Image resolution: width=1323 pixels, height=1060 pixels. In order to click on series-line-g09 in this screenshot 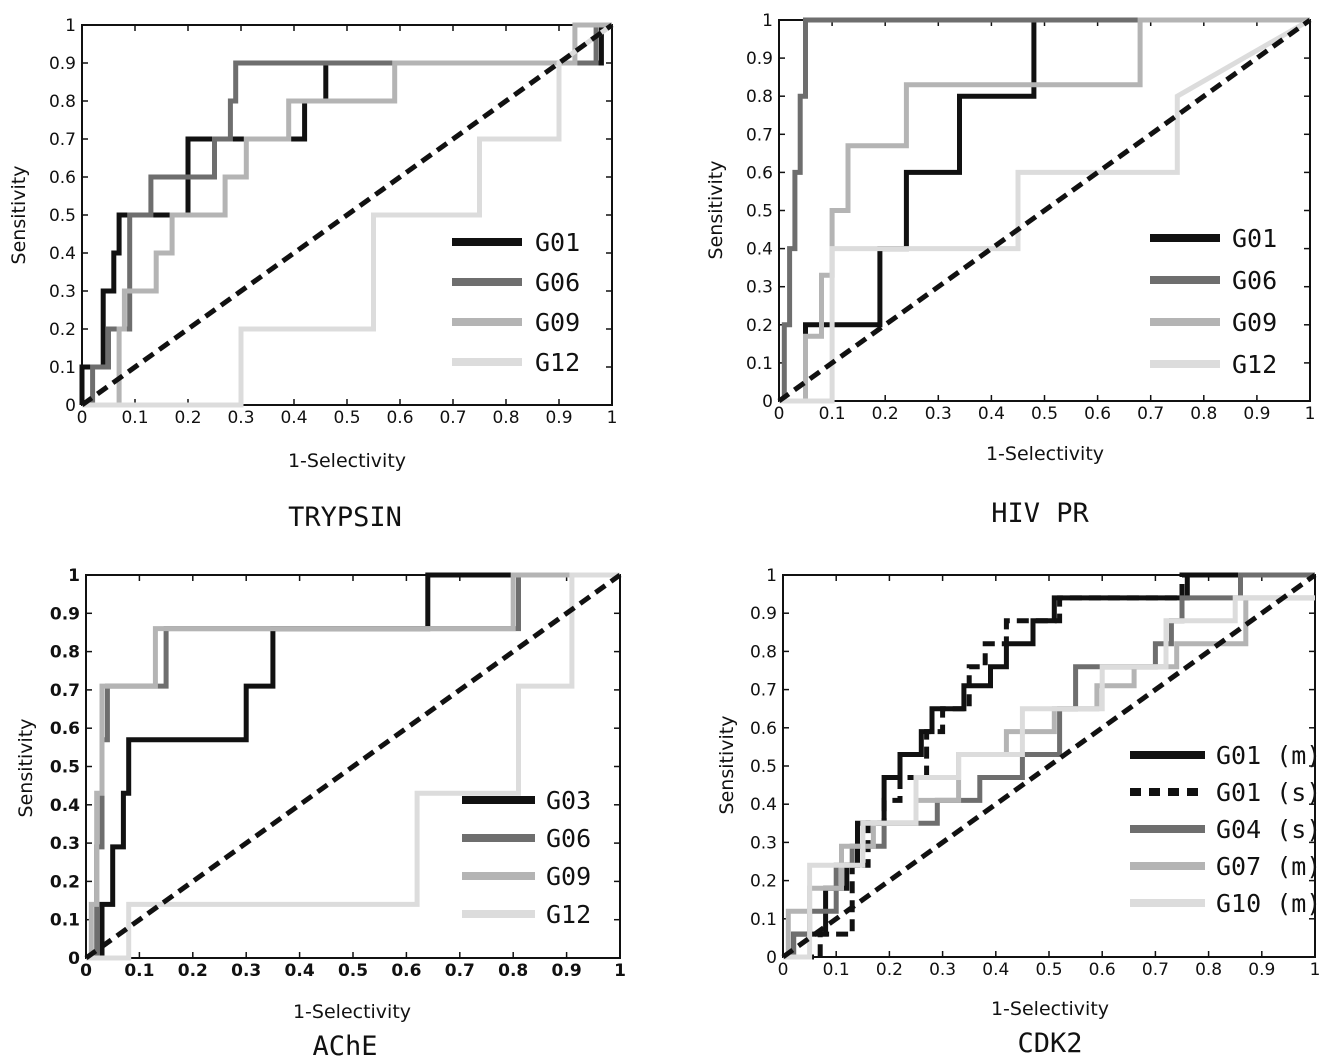, I will do `click(1044, 210)`.